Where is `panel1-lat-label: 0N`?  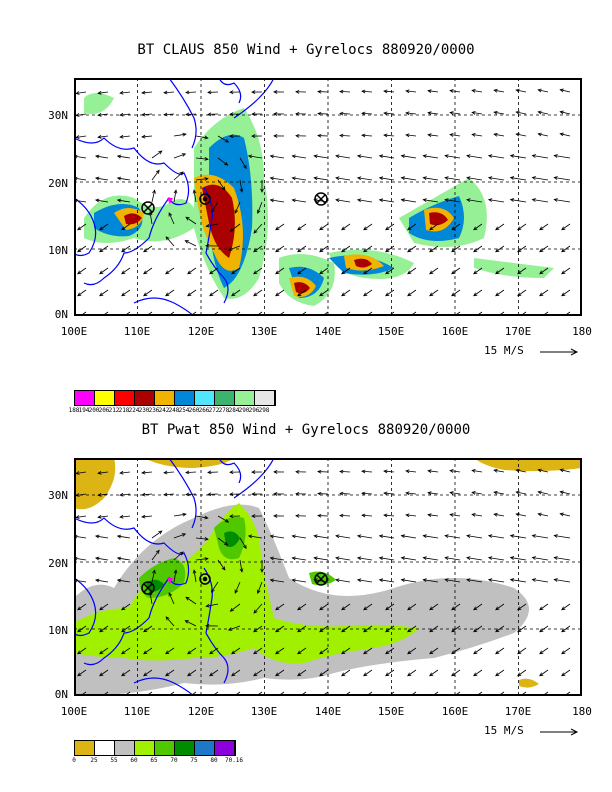 panel1-lat-label: 0N is located at coordinates (61, 314).